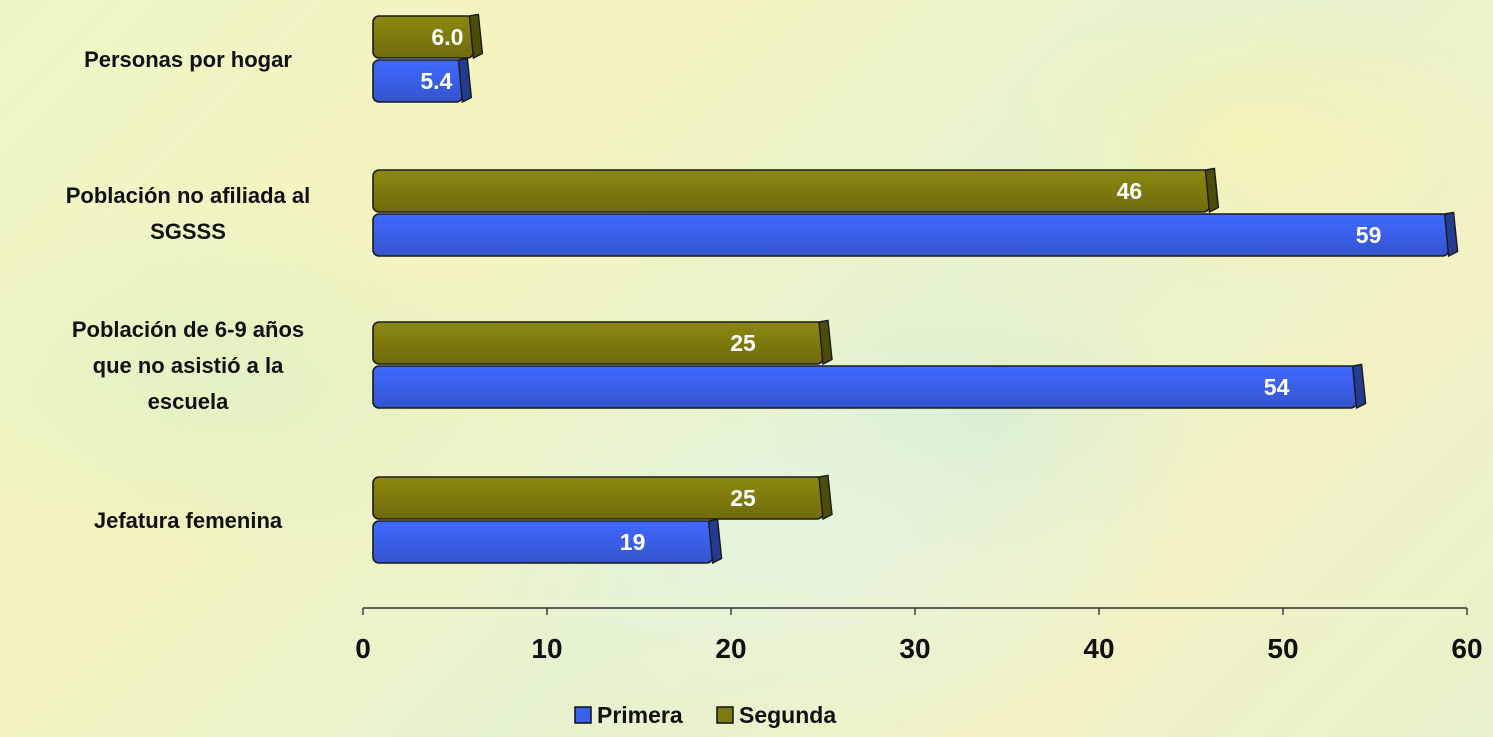 This screenshot has height=737, width=1493. What do you see at coordinates (363, 648) in the screenshot?
I see `x-tick-label-0: 0` at bounding box center [363, 648].